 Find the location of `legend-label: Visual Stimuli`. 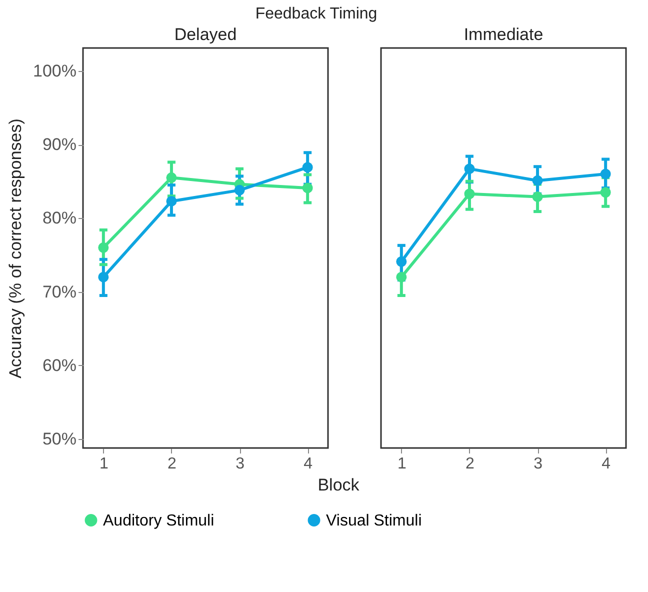

legend-label: Visual Stimuli is located at coordinates (374, 521).